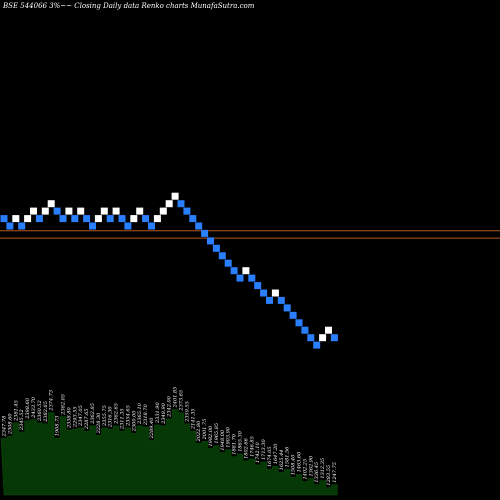 The image size is (500, 500). Describe the element at coordinates (64, 405) in the screenshot. I see `volume-label: 2382.05` at that location.